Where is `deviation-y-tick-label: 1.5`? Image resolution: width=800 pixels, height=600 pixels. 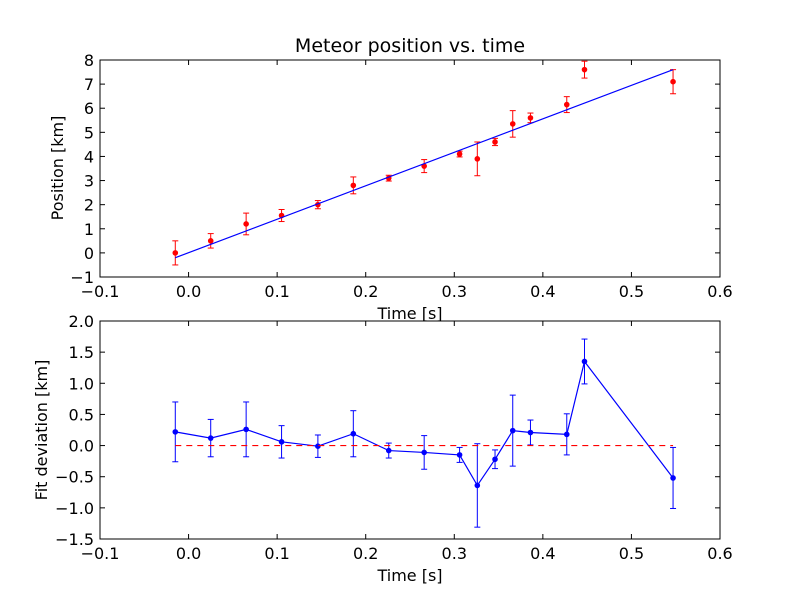 deviation-y-tick-label: 1.5 is located at coordinates (81, 352).